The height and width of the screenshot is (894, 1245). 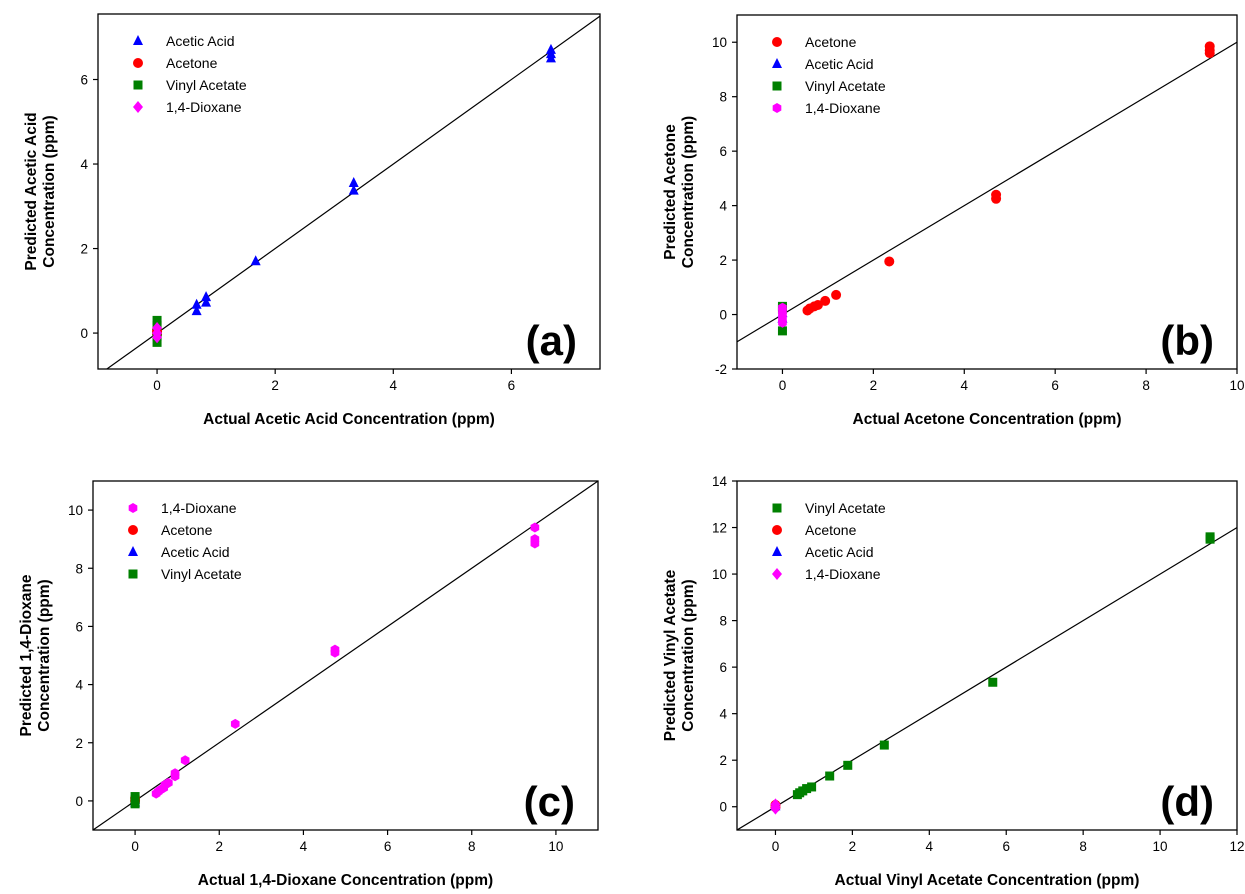 I want to click on y-axis-title-line: Predicted Vinyl Acetate, so click(x=670, y=655).